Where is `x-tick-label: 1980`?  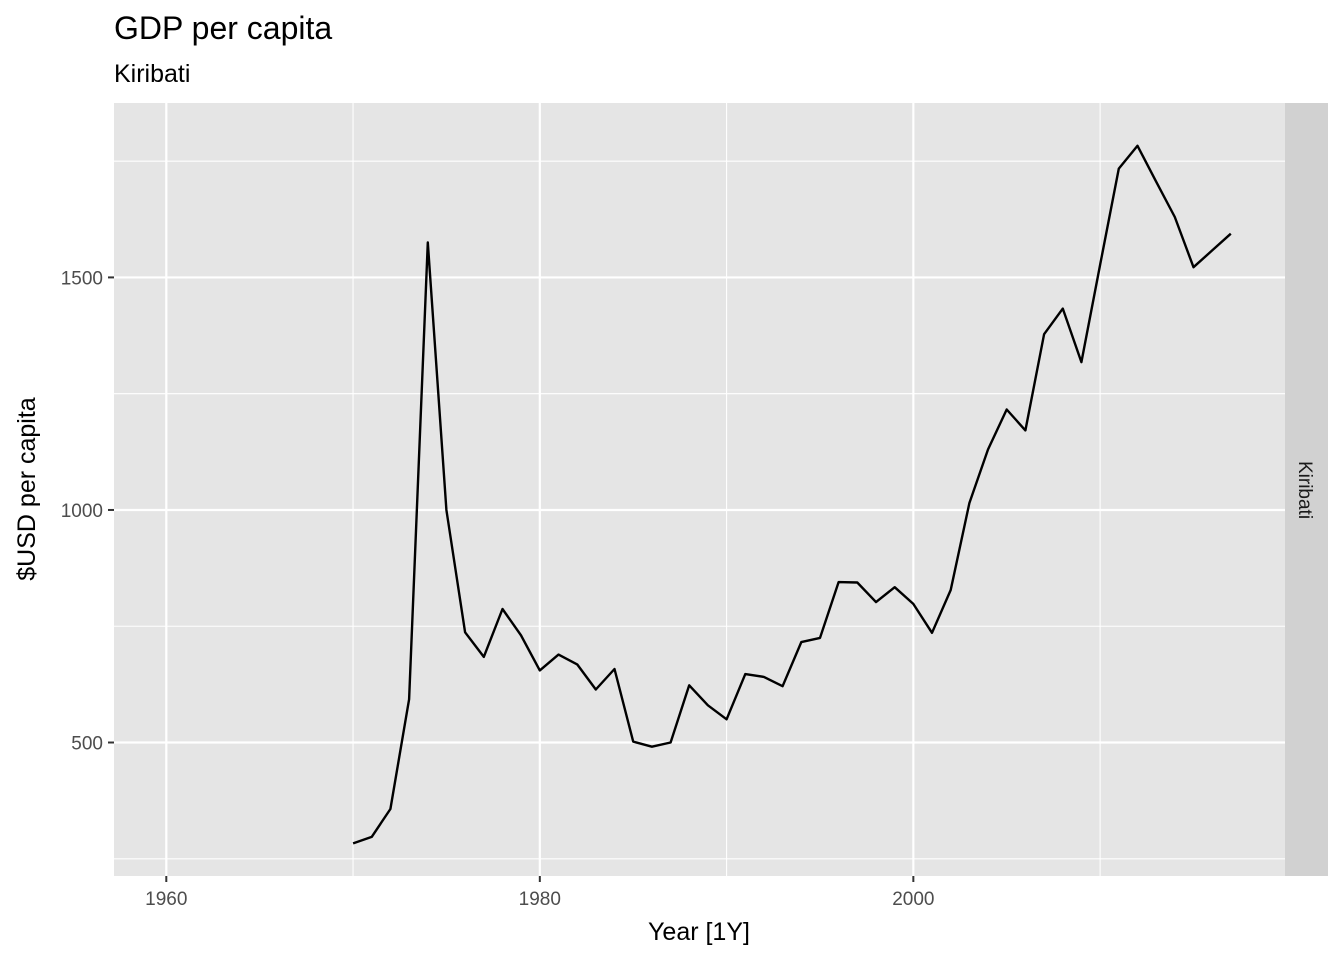 x-tick-label: 1980 is located at coordinates (540, 899).